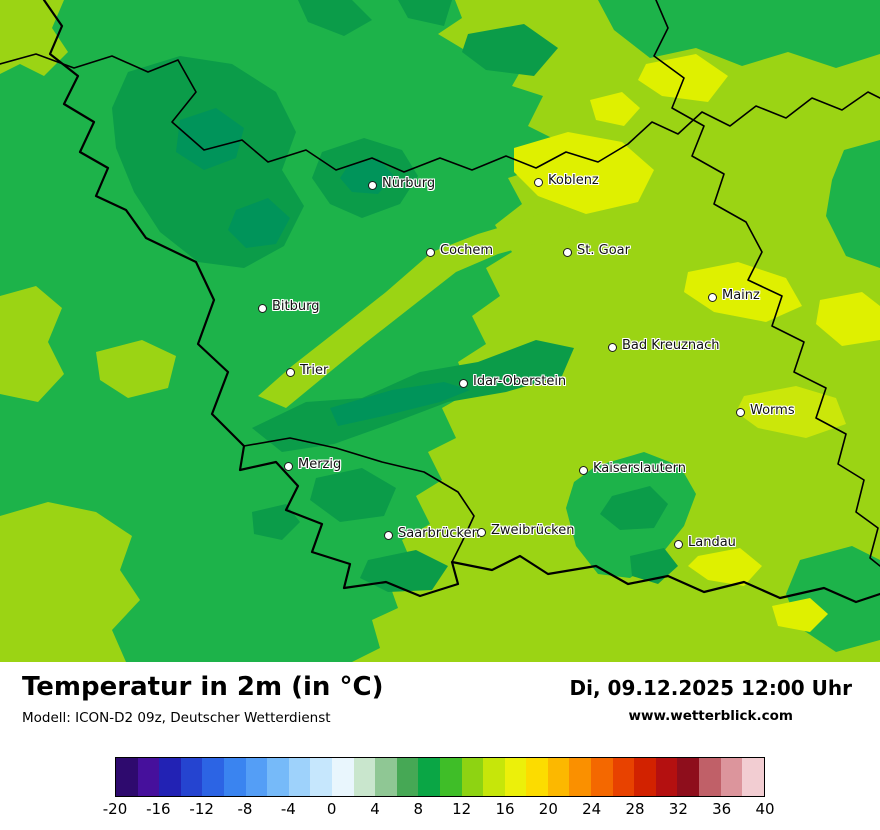  Describe the element at coordinates (710, 688) in the screenshot. I see `valid-datetime: Di, 09.12.2025 12:00 Uhr` at that location.